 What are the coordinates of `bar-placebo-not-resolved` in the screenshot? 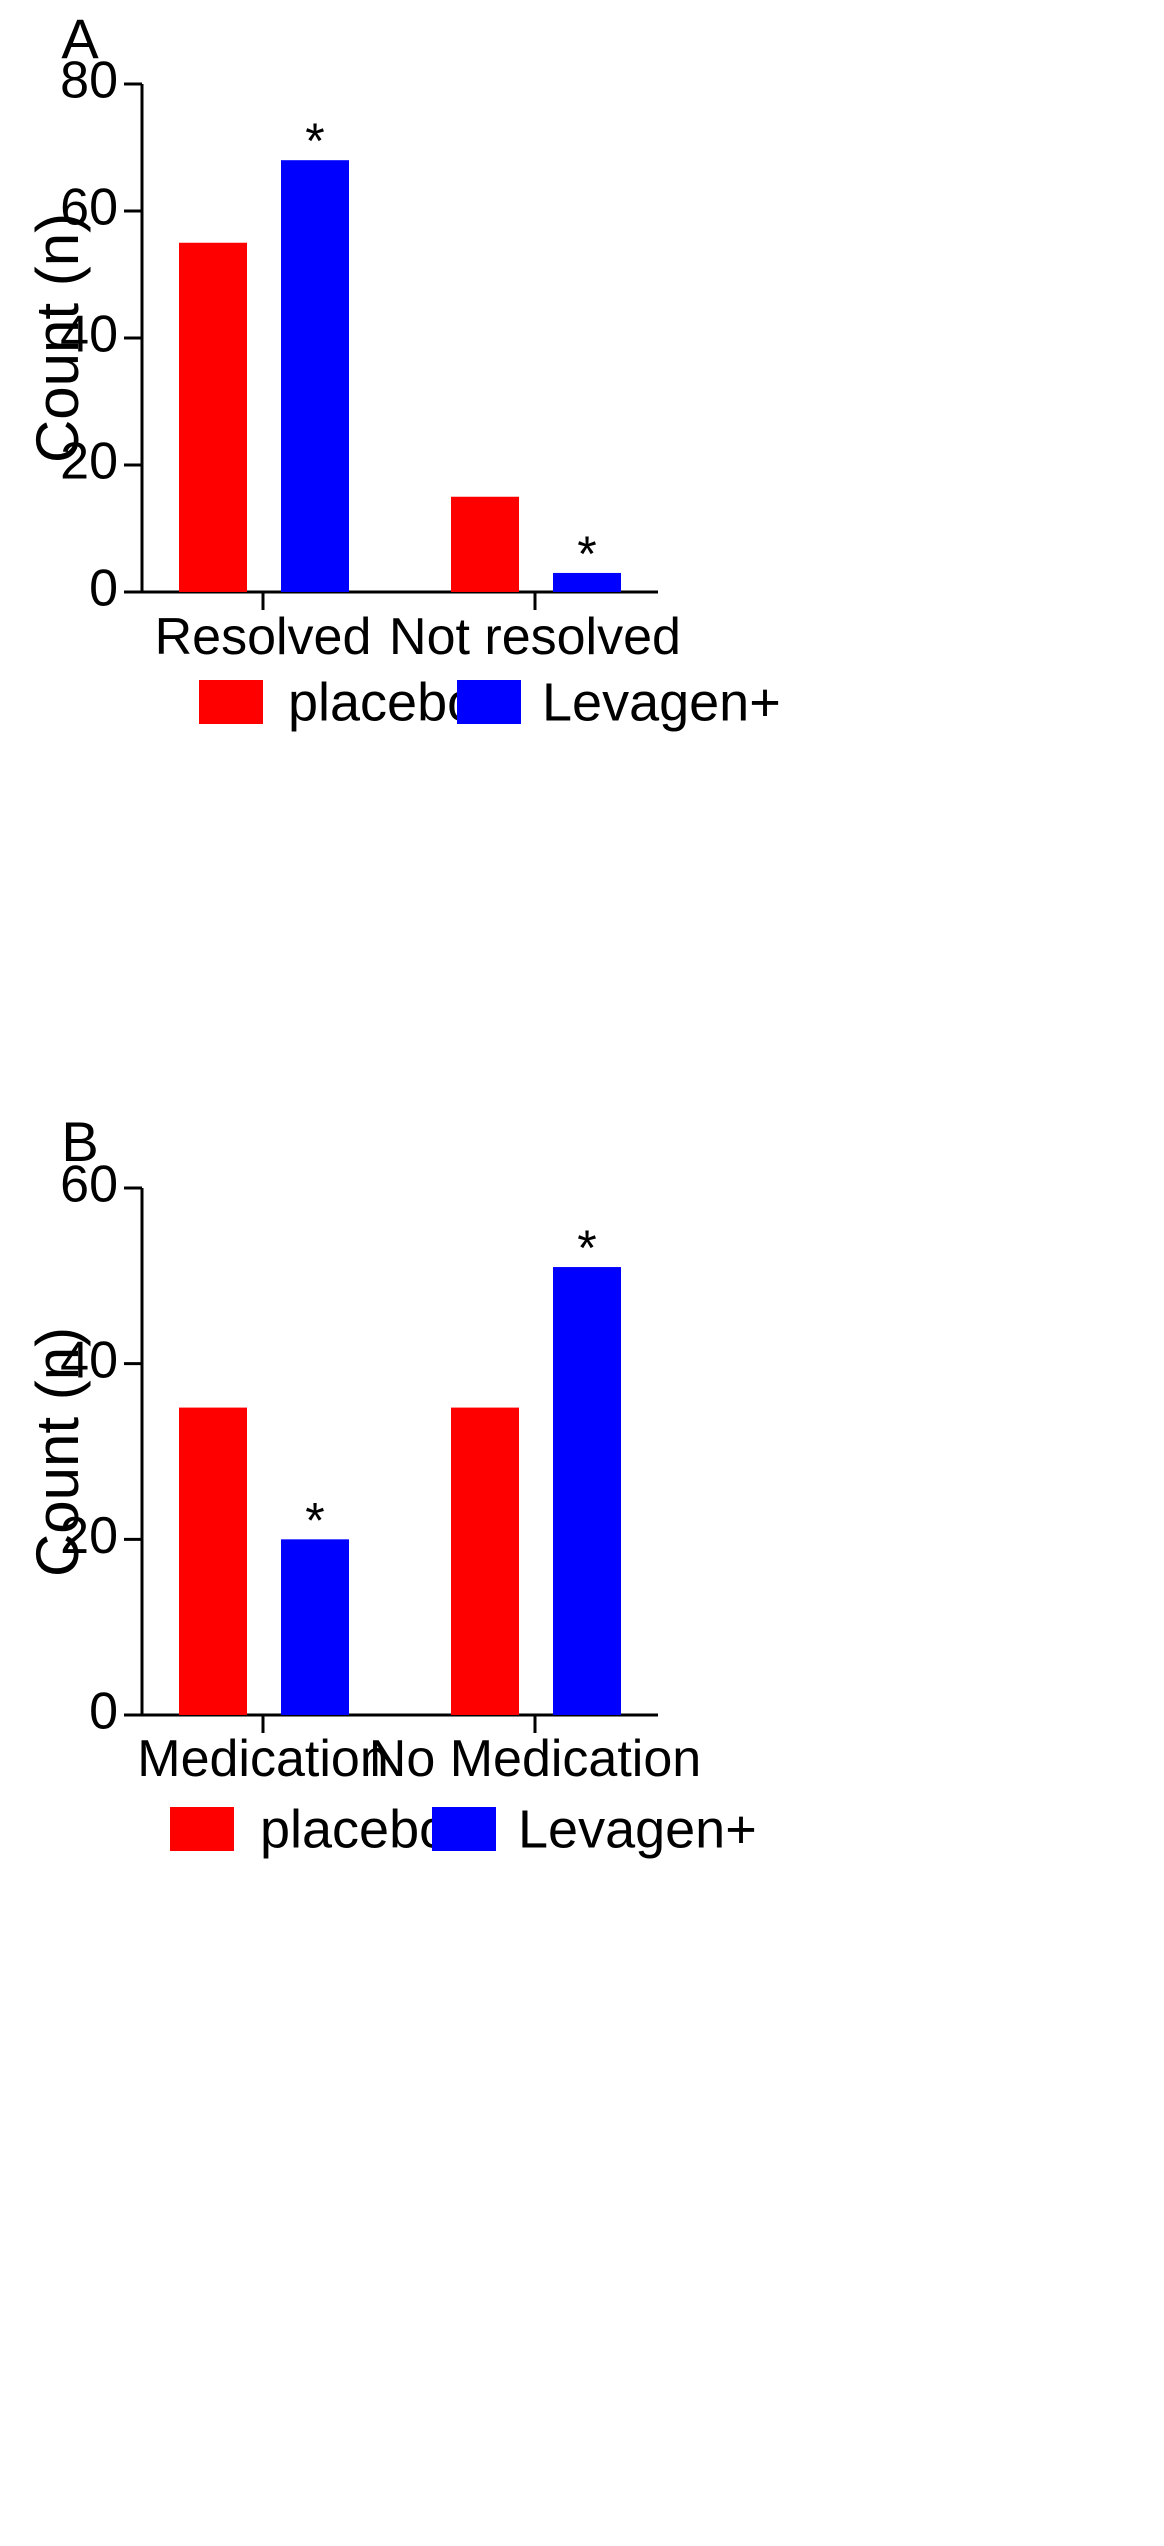 It's located at (485, 544).